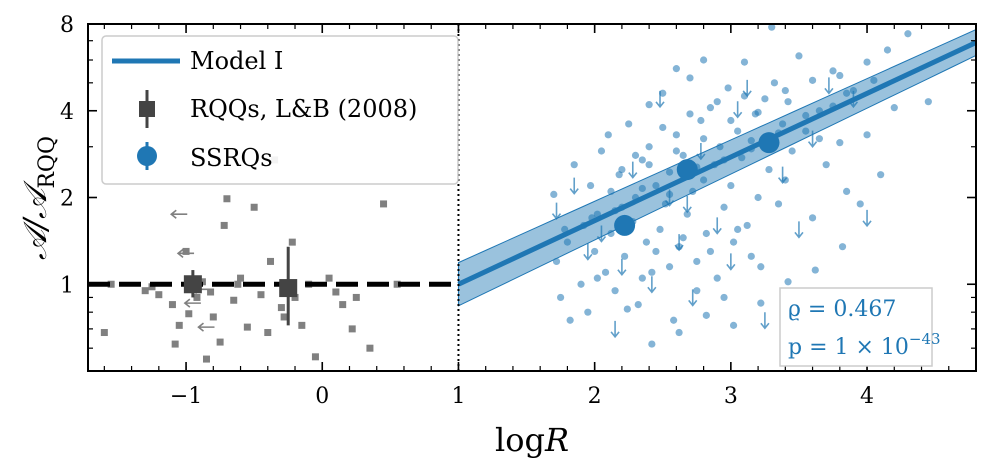  Describe the element at coordinates (231, 158) in the screenshot. I see `legend-ssrq-label: SSRQs` at that location.